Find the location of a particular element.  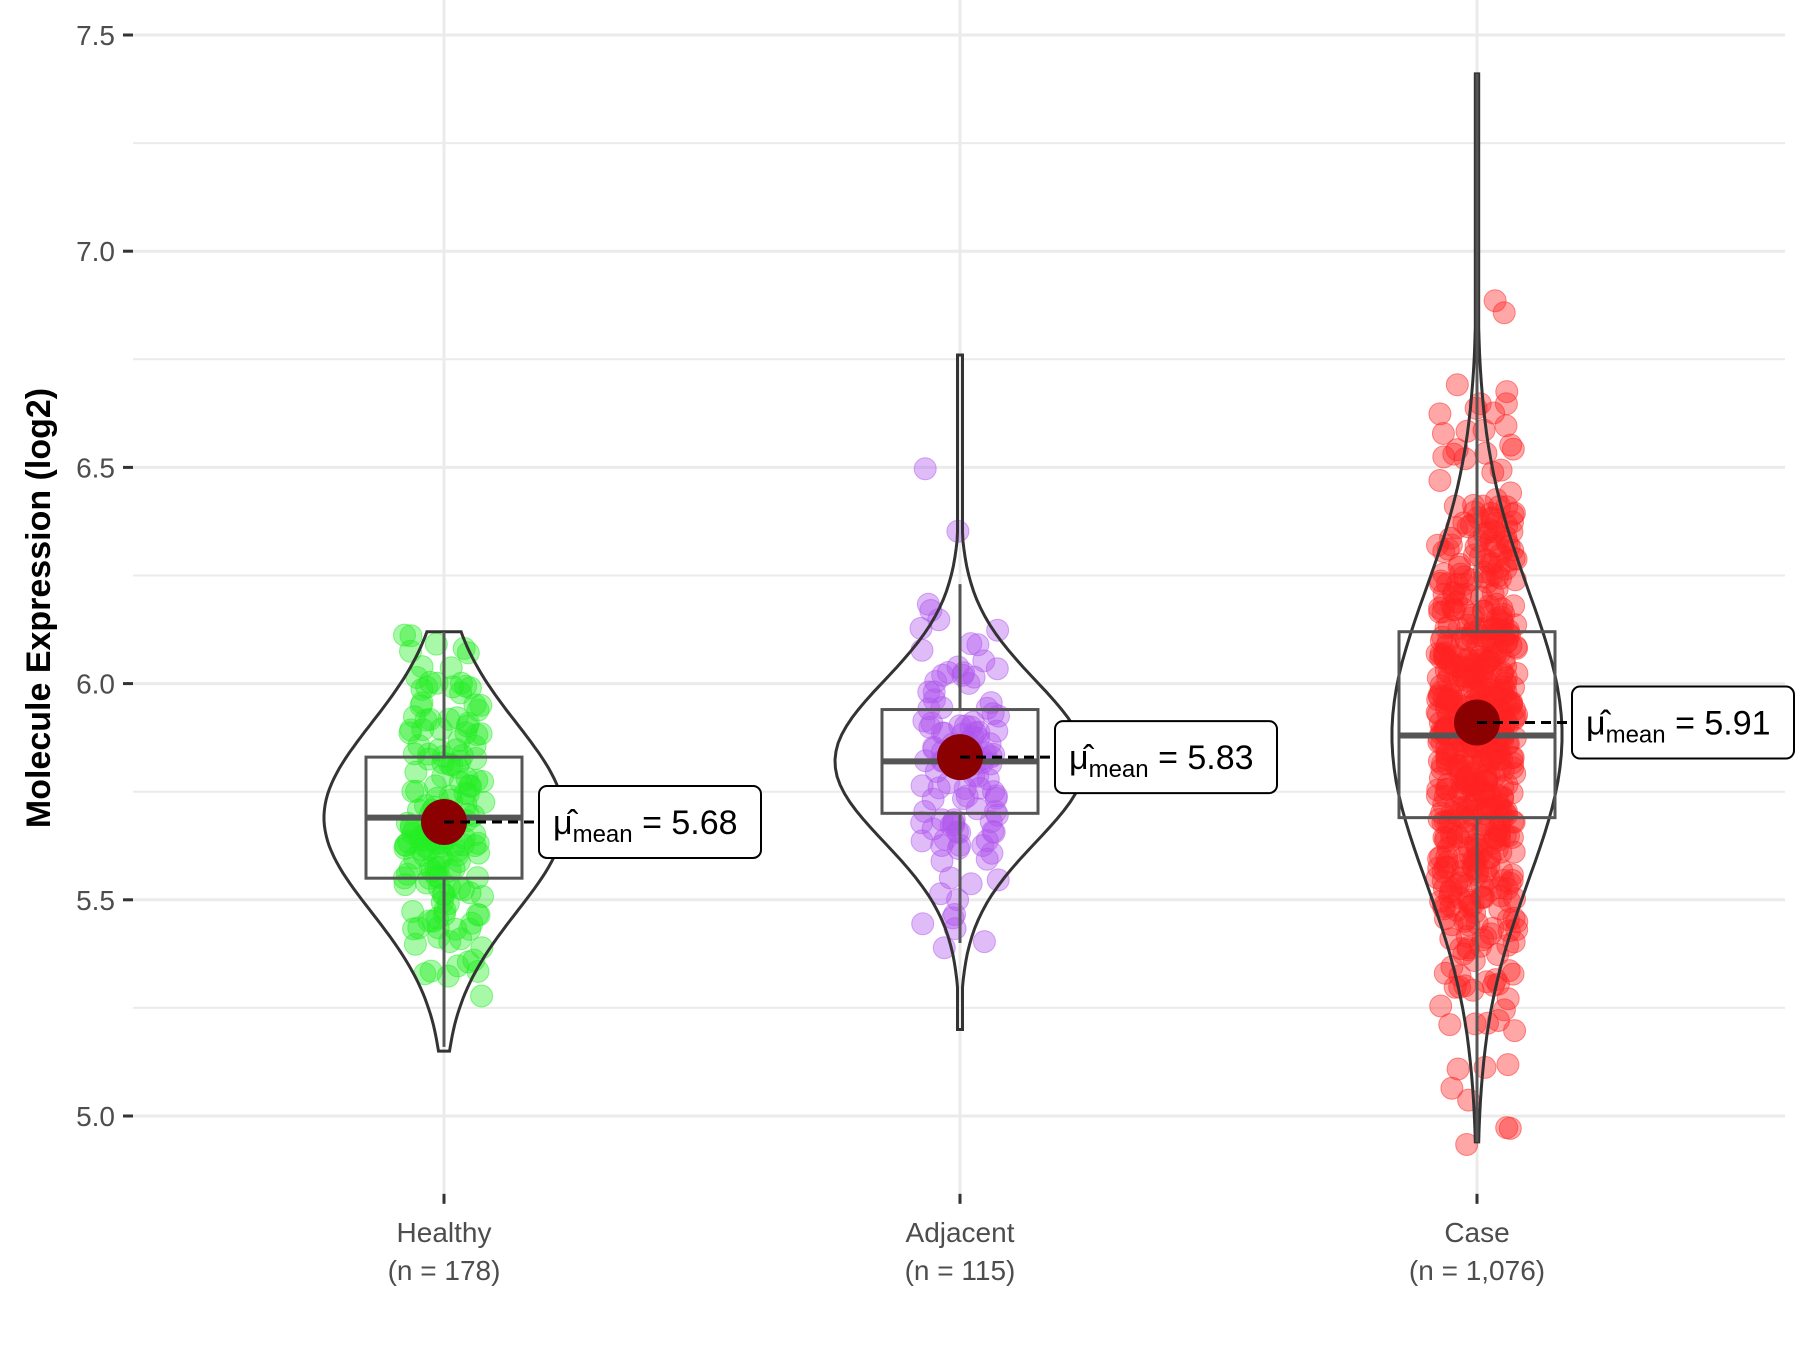

y-tick-label: 6.5 is located at coordinates (95, 467).